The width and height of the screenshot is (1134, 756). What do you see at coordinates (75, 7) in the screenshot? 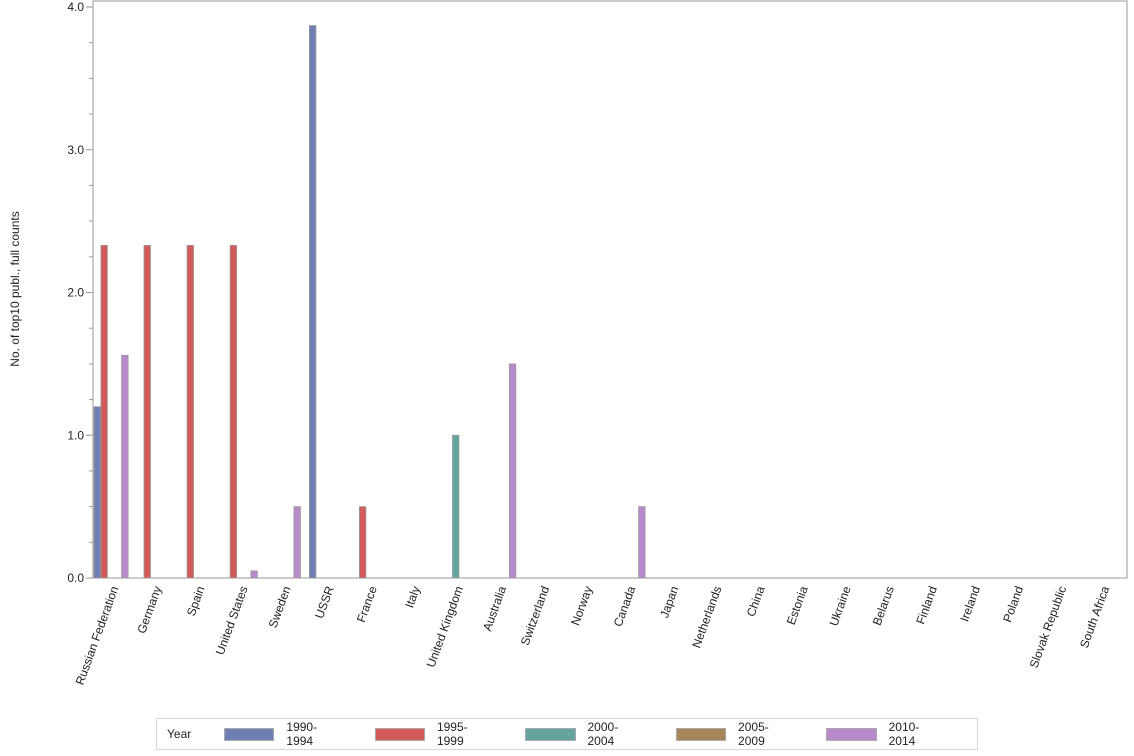
I see `y-tick-label: 4.0` at bounding box center [75, 7].